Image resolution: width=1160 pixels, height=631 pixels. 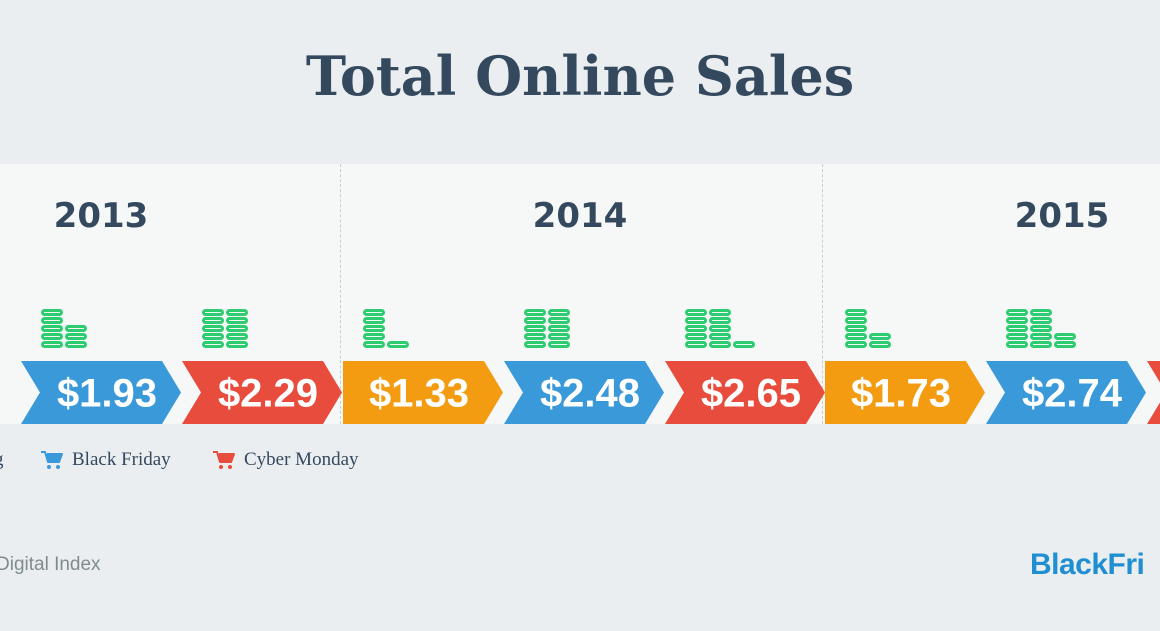 What do you see at coordinates (50, 564) in the screenshot?
I see `source-note: Digital Index` at bounding box center [50, 564].